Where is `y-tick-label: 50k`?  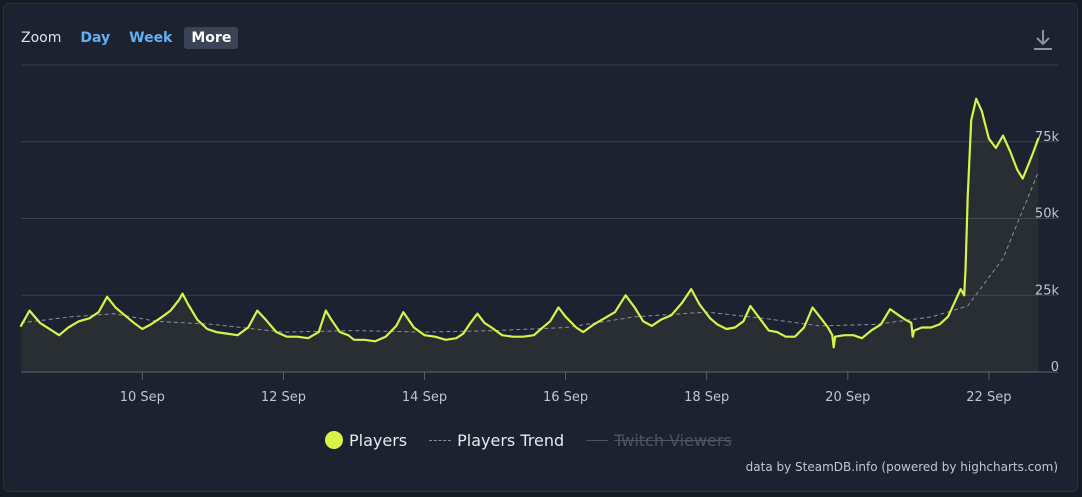 y-tick-label: 50k is located at coordinates (1047, 214).